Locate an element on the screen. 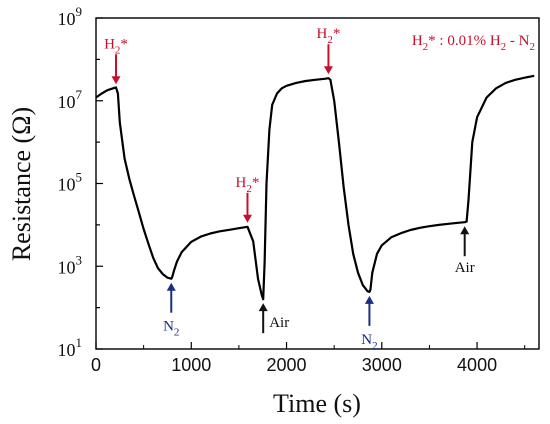 The width and height of the screenshot is (550, 424). y-tick-label: 10³ is located at coordinates (70, 264).